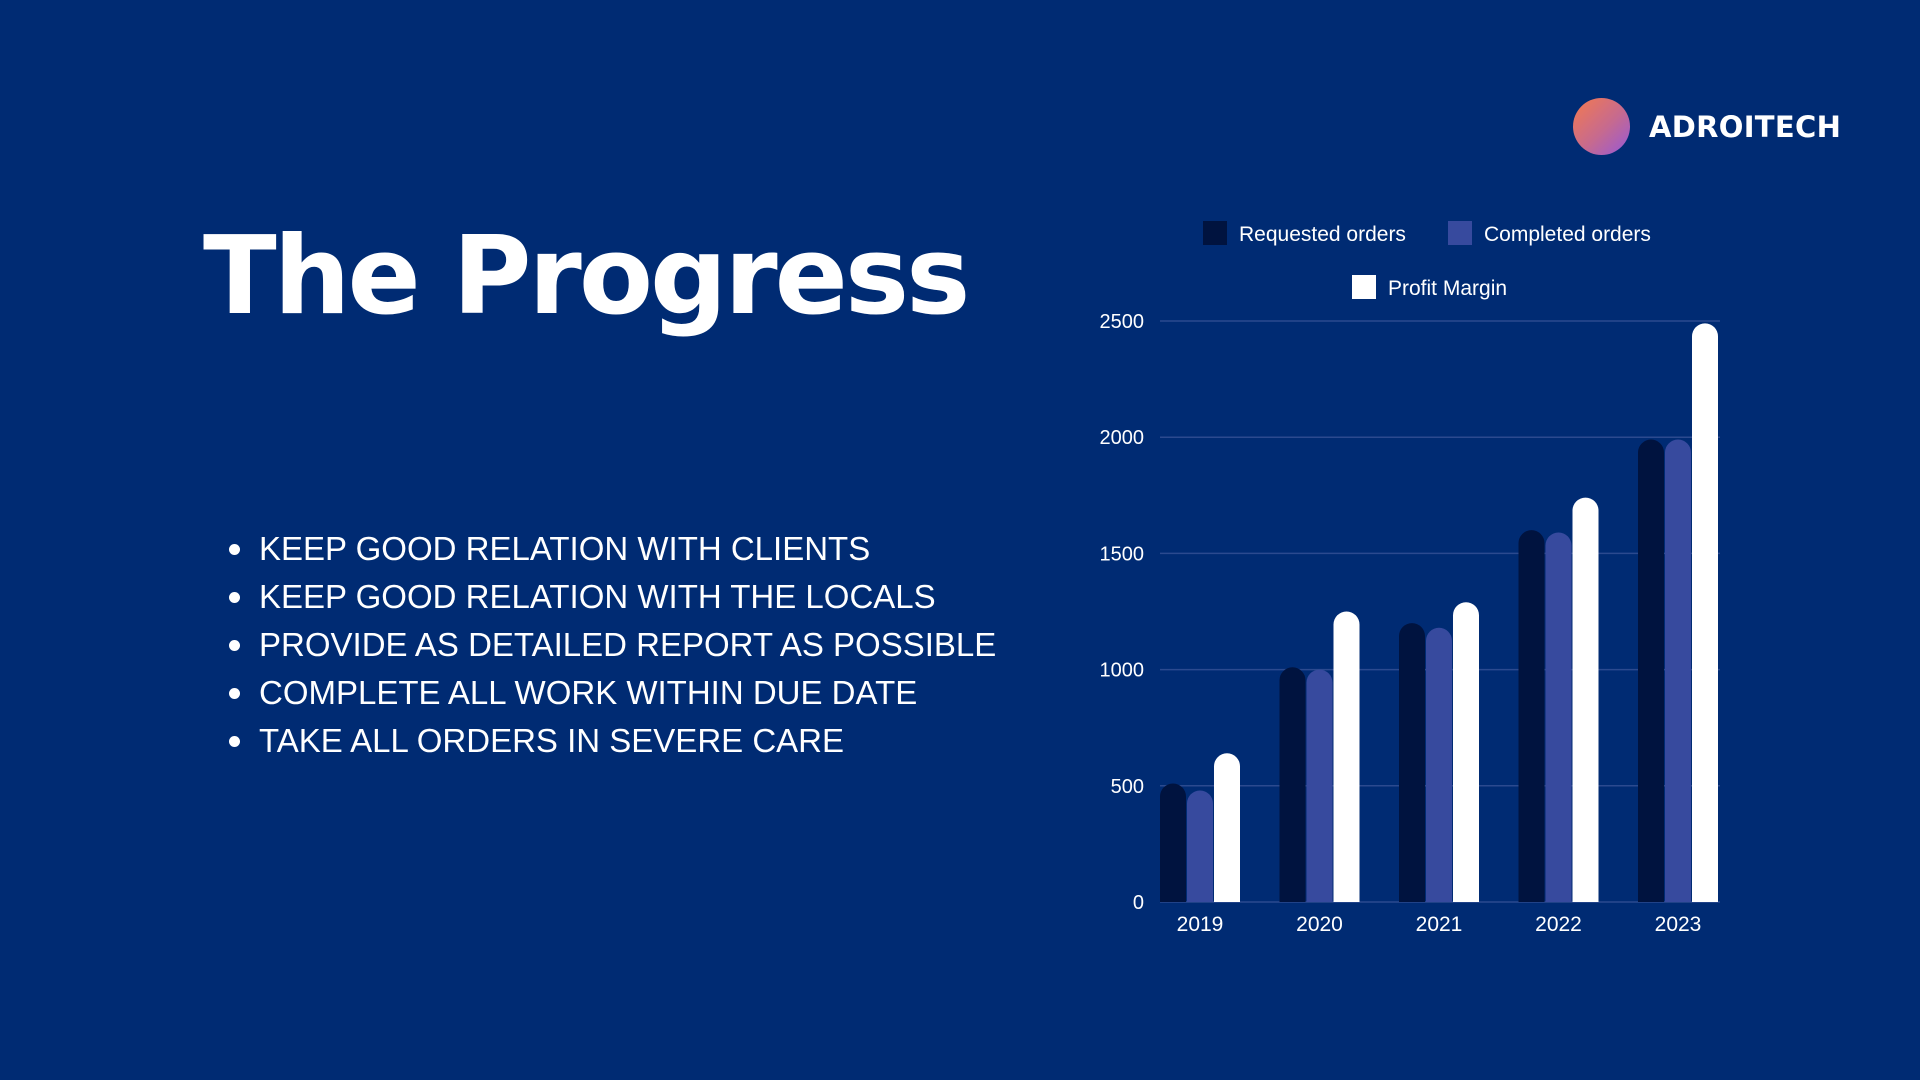 This screenshot has width=1920, height=1080. Describe the element at coordinates (1447, 288) in the screenshot. I see `legend-label: Profit Margin` at that location.